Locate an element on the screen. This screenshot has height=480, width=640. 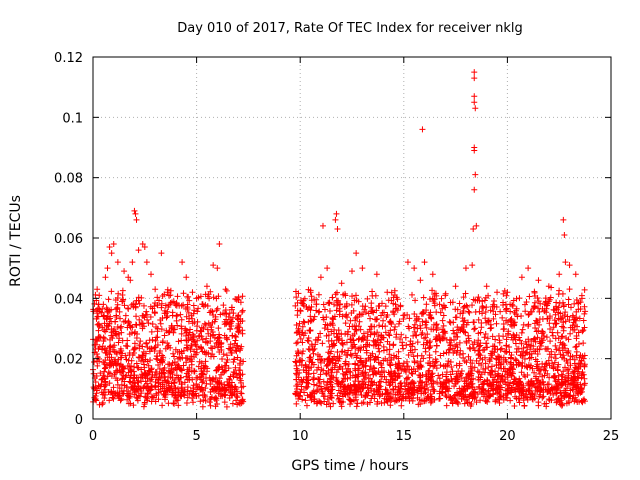
x-tick-label: 10 is located at coordinates (300, 436).